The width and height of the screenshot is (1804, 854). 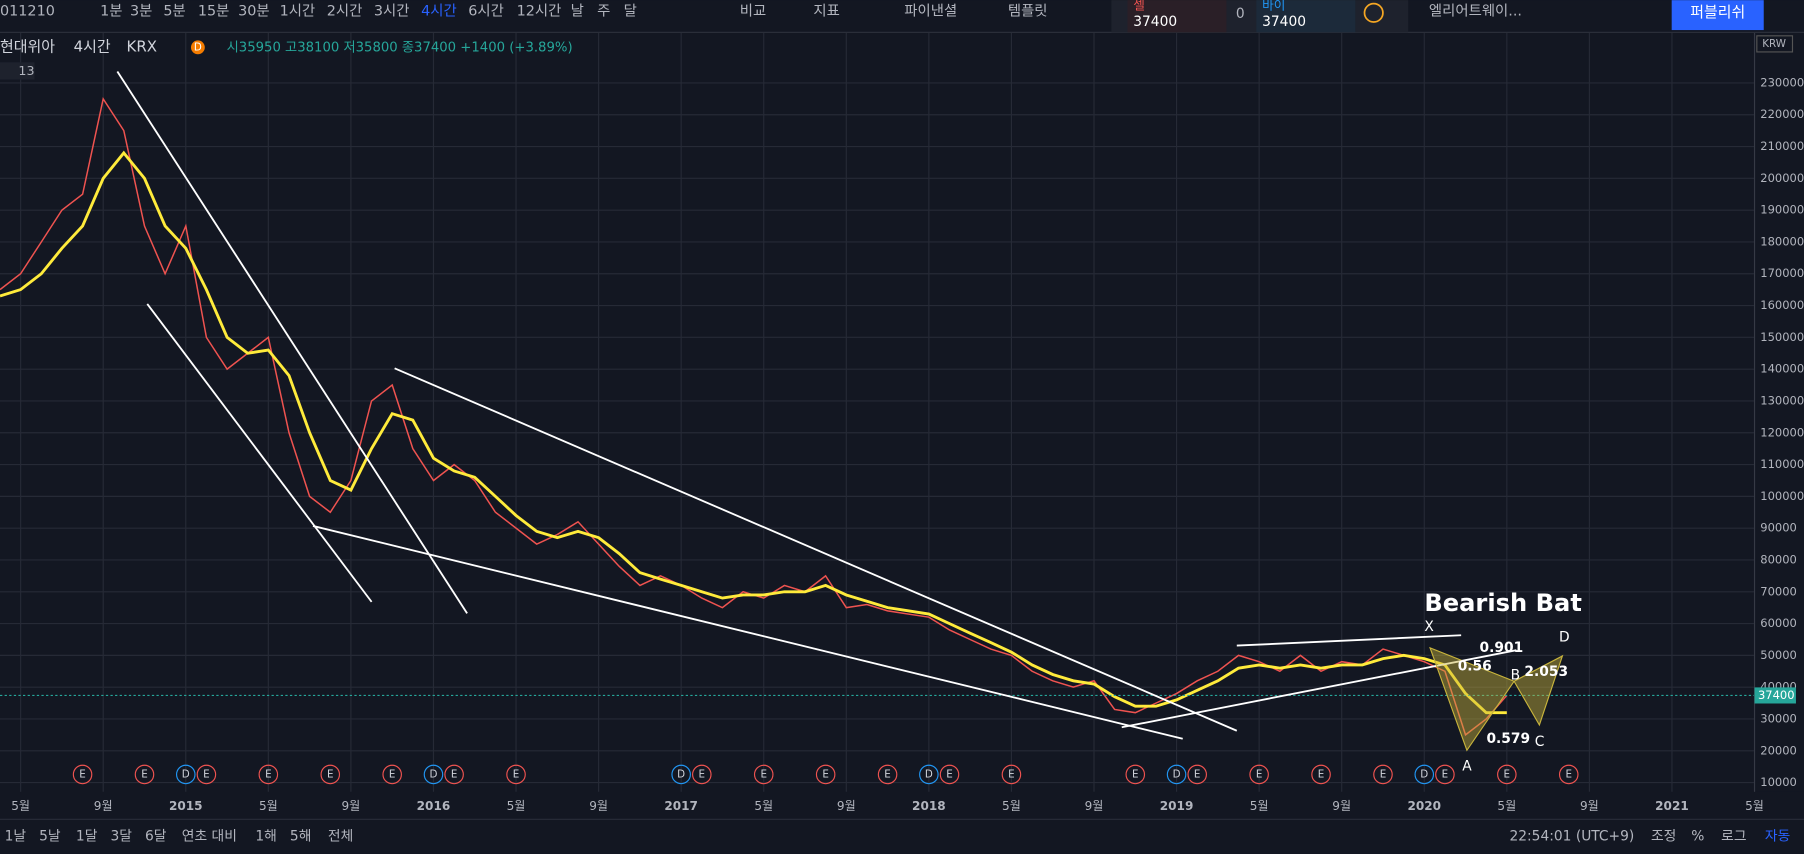 I want to click on x-tick-label: 2016, so click(x=434, y=806).